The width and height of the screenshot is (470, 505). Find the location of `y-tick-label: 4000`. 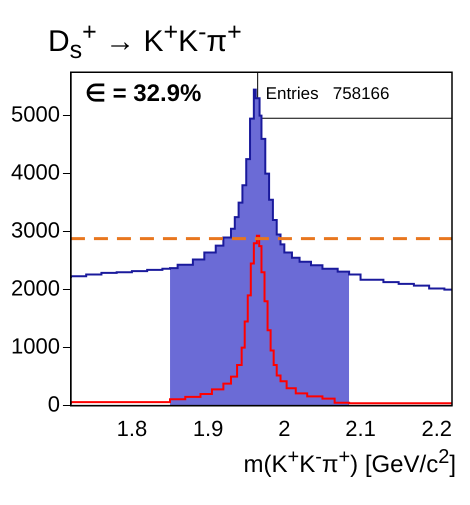

y-tick-label: 4000 is located at coordinates (35, 172).